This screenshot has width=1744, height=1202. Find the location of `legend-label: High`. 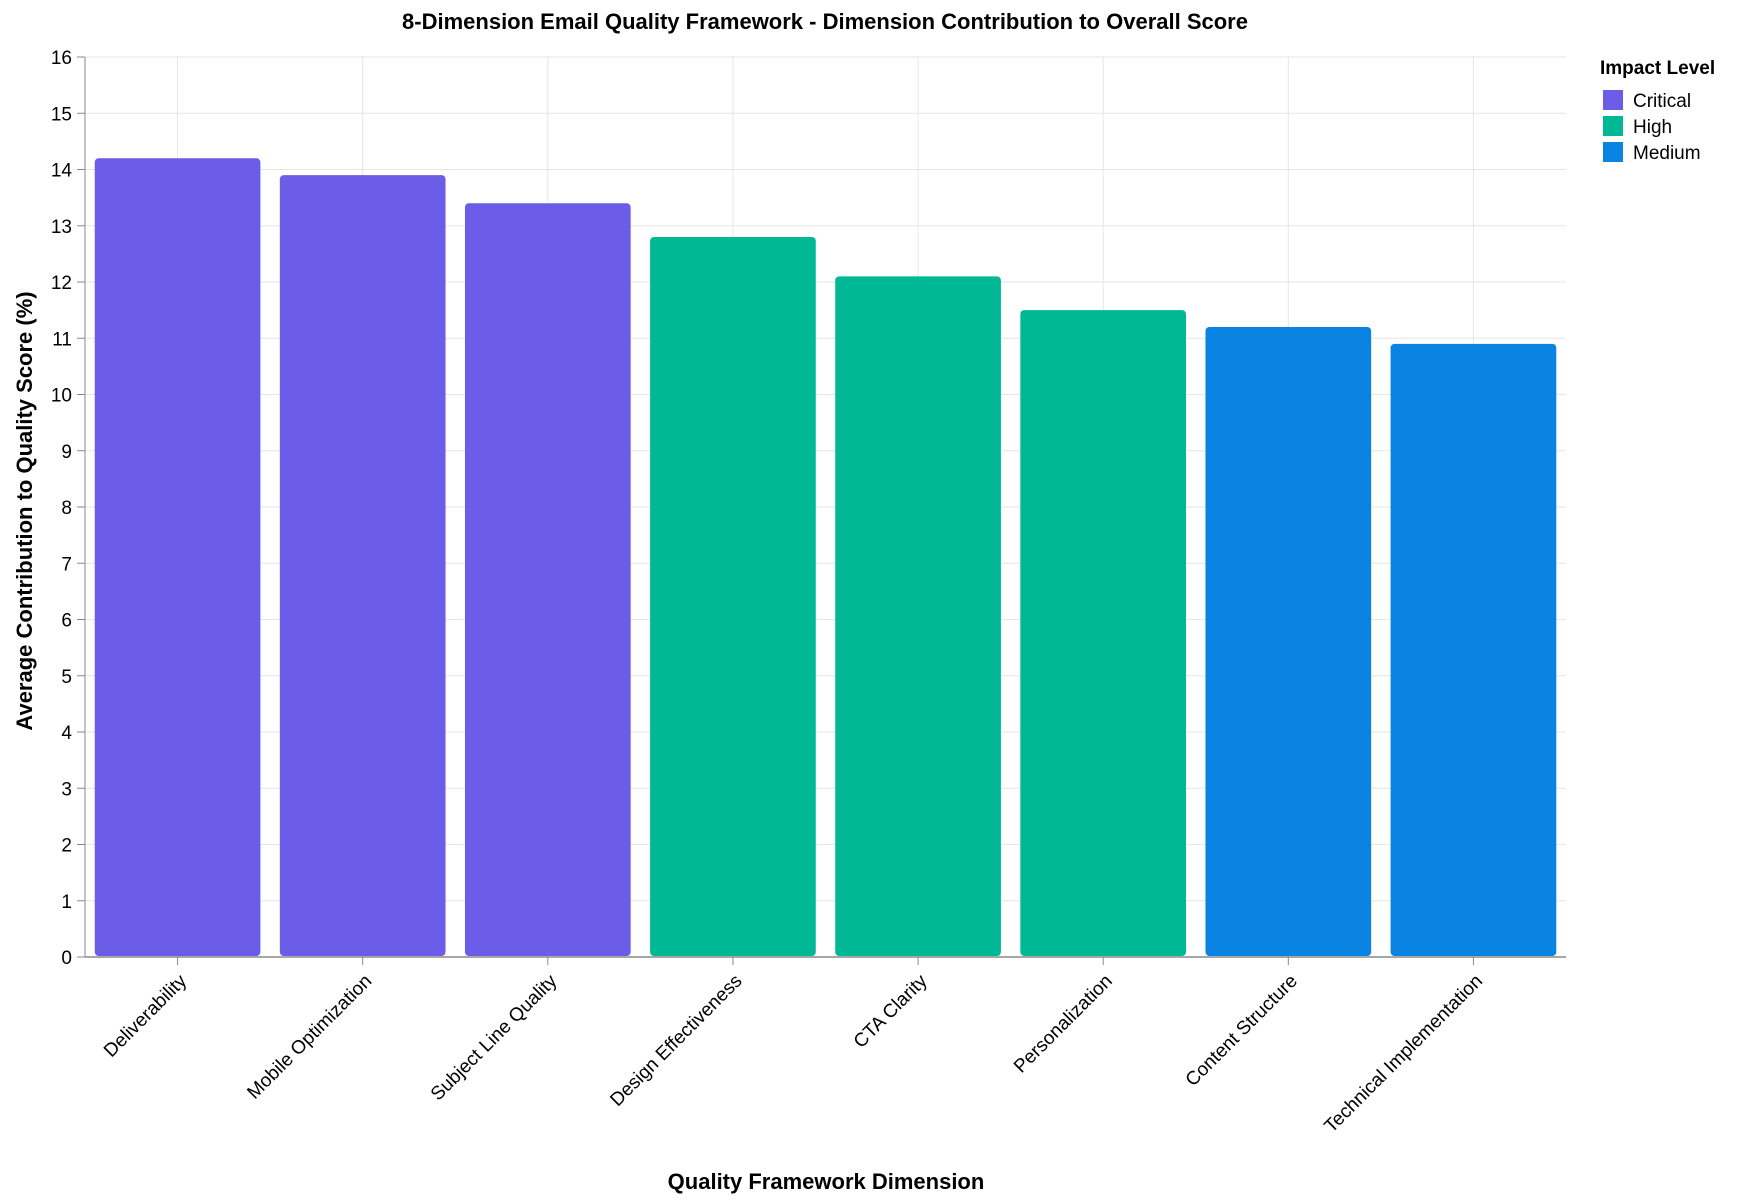

legend-label: High is located at coordinates (1652, 127).